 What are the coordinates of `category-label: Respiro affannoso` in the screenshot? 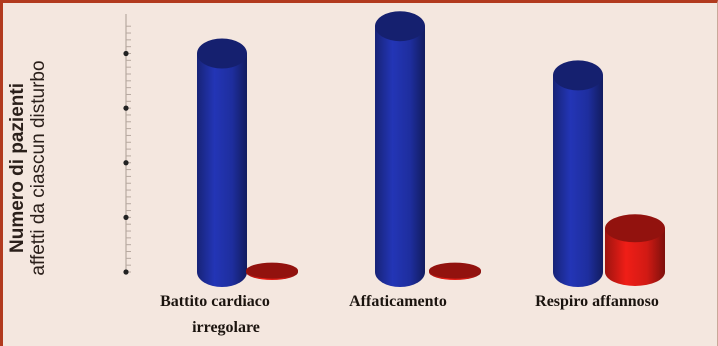 It's located at (597, 301).